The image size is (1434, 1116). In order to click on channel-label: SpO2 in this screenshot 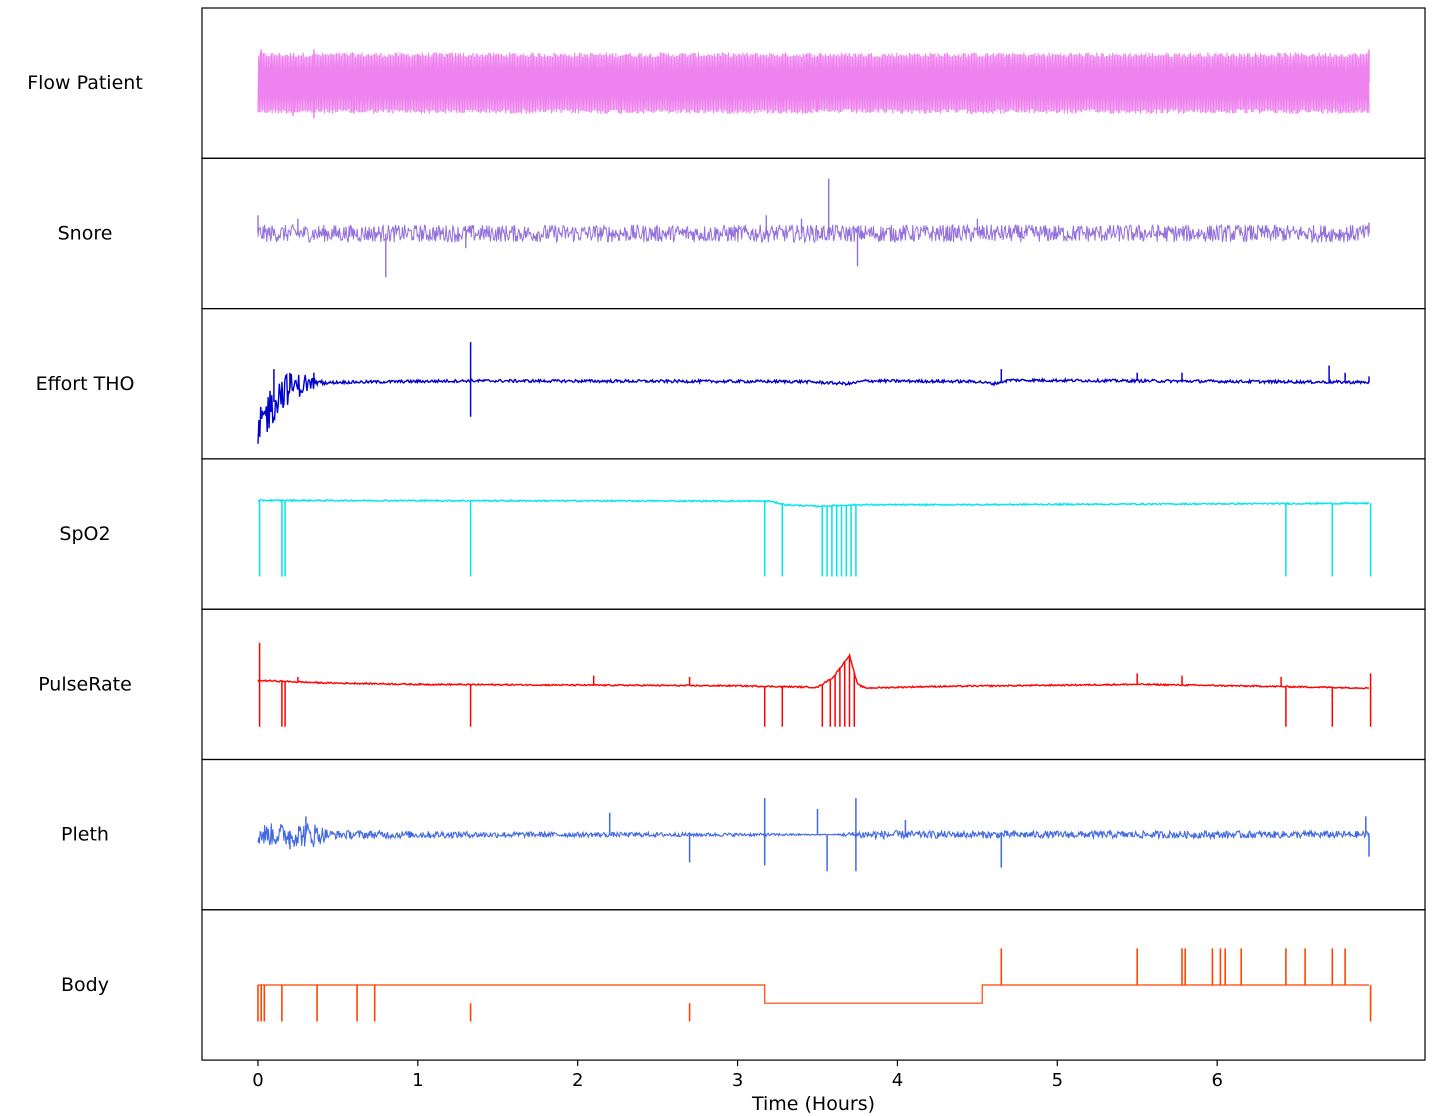, I will do `click(84, 534)`.